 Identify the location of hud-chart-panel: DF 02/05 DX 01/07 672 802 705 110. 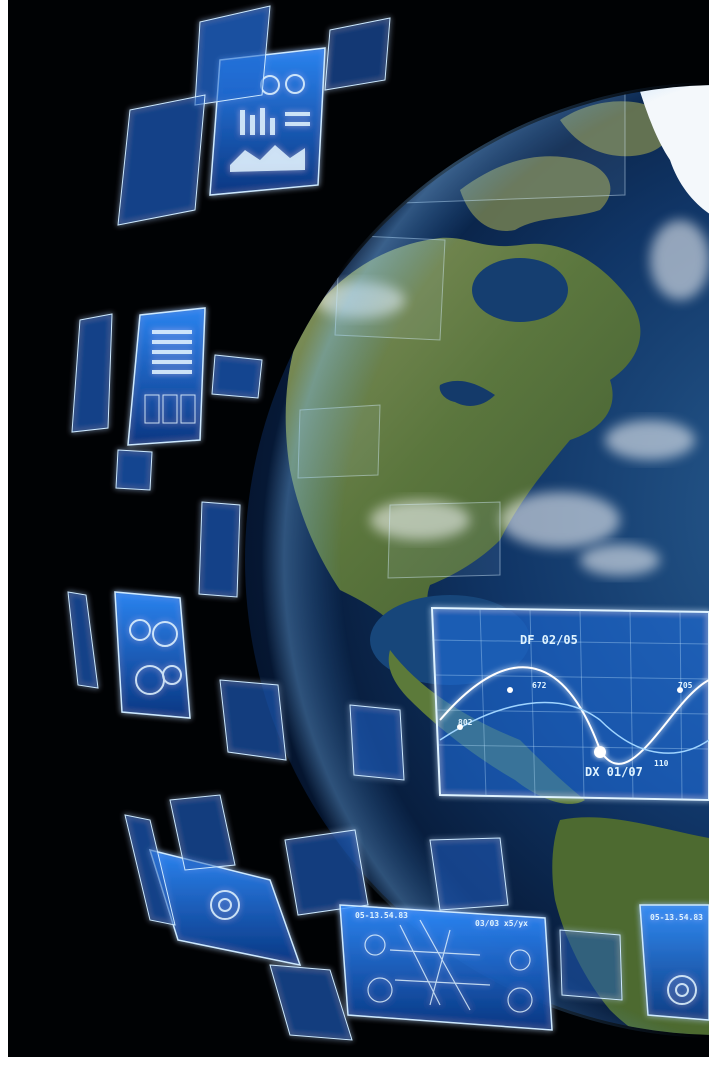
(569, 704).